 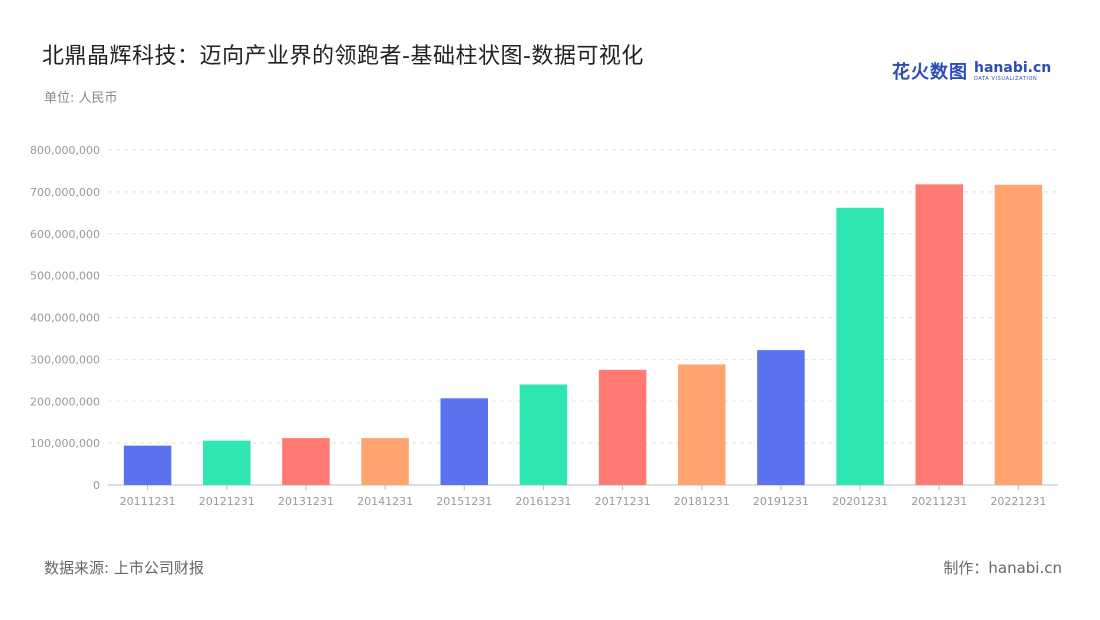 What do you see at coordinates (385, 501) in the screenshot?
I see `x-tick-label: 20141231` at bounding box center [385, 501].